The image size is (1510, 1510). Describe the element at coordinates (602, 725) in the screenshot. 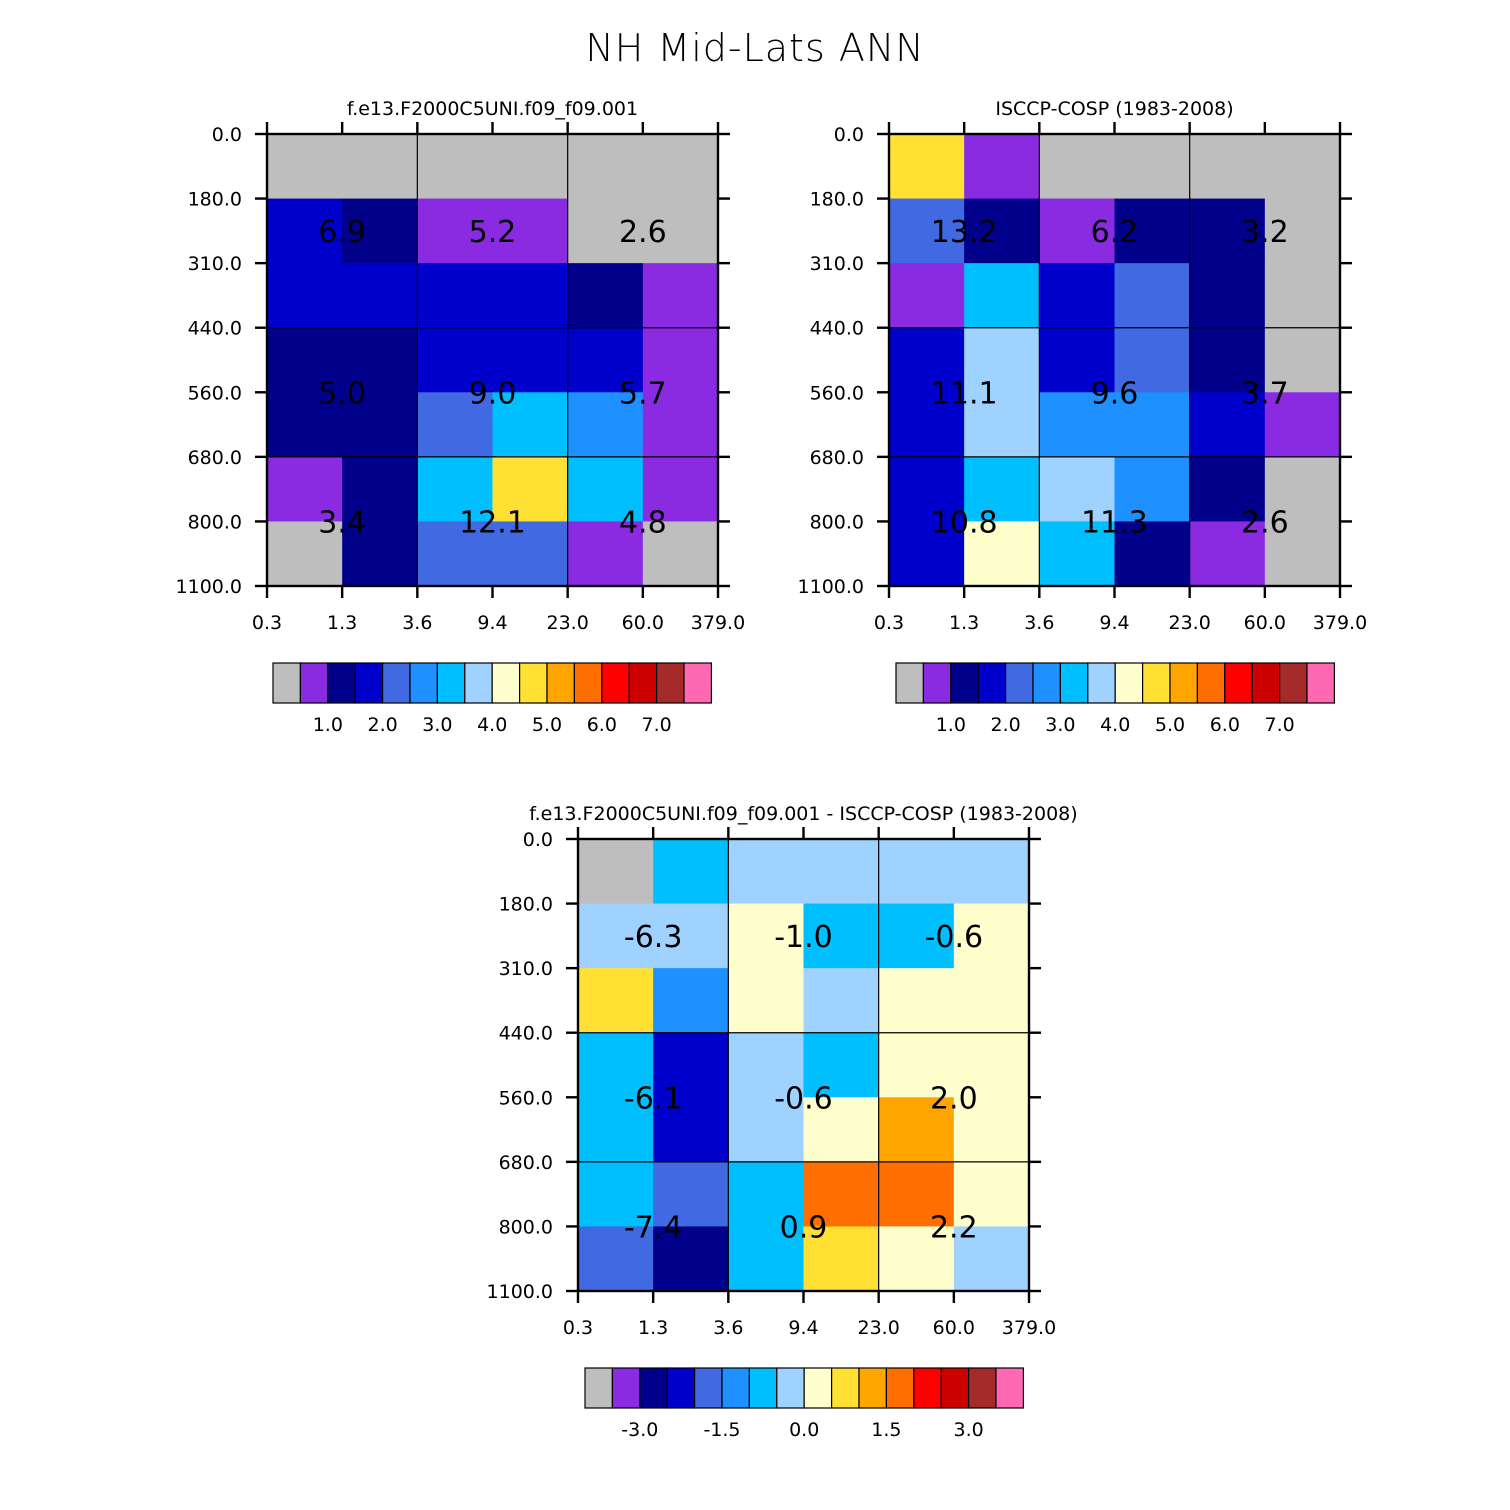

I see `colorbar-label: 6.0` at that location.